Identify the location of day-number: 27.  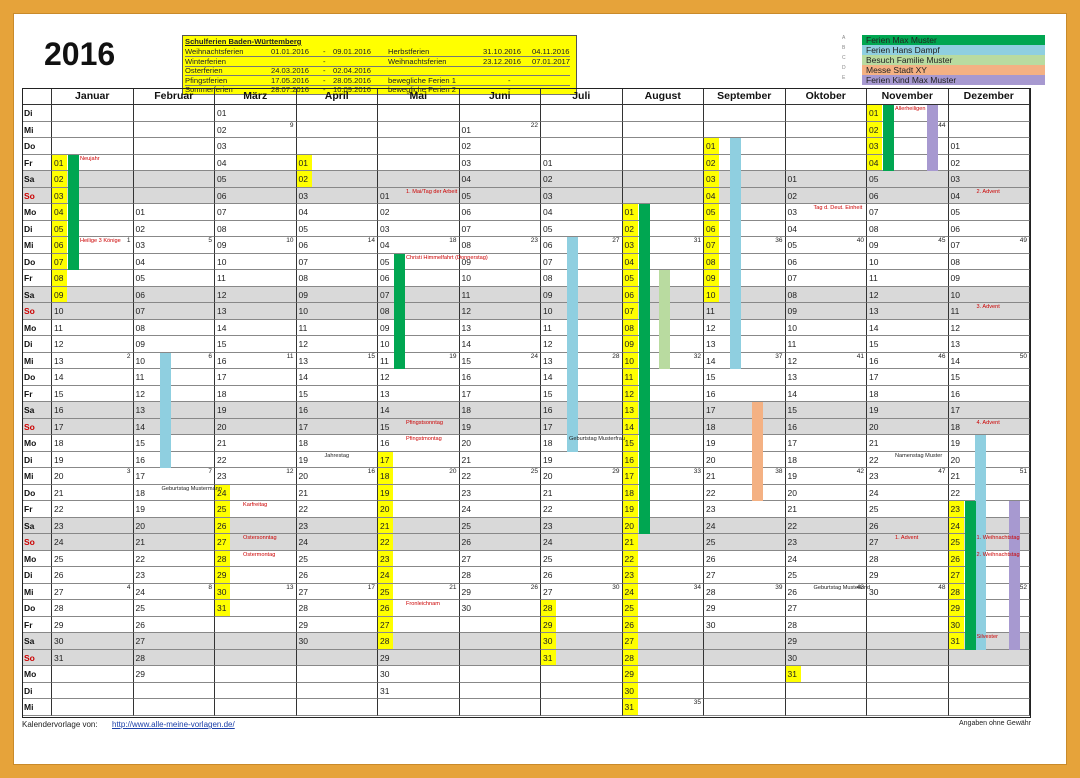
(711, 575).